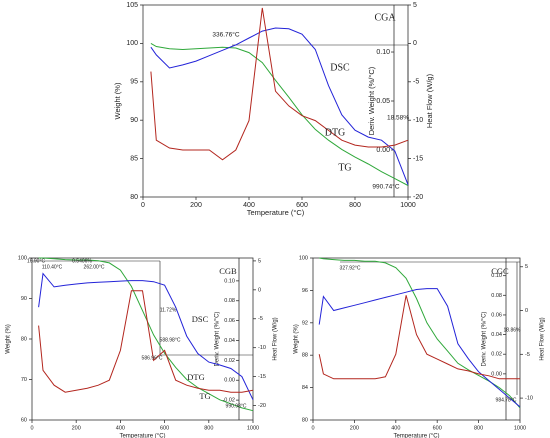  Describe the element at coordinates (168, 310) in the screenshot. I see `annotation: 11.72%` at that location.